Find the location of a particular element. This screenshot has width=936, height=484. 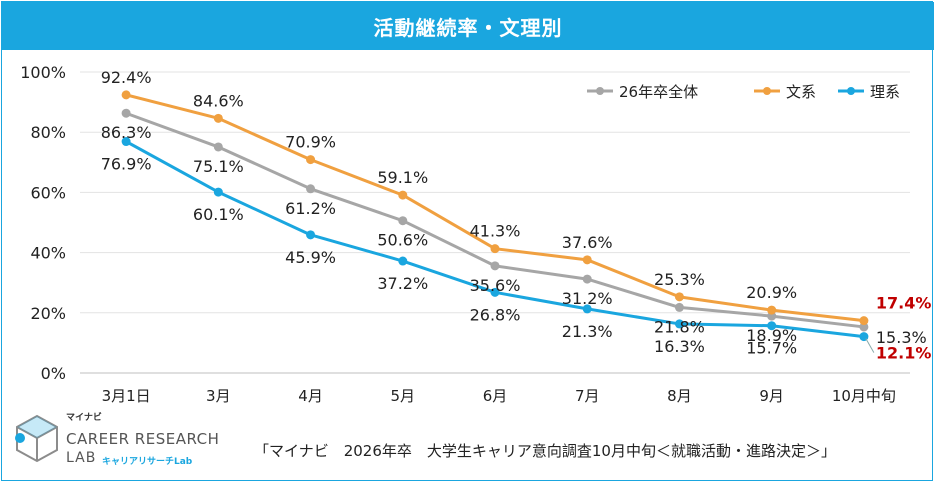

data-label: 86.3% is located at coordinates (126, 132).